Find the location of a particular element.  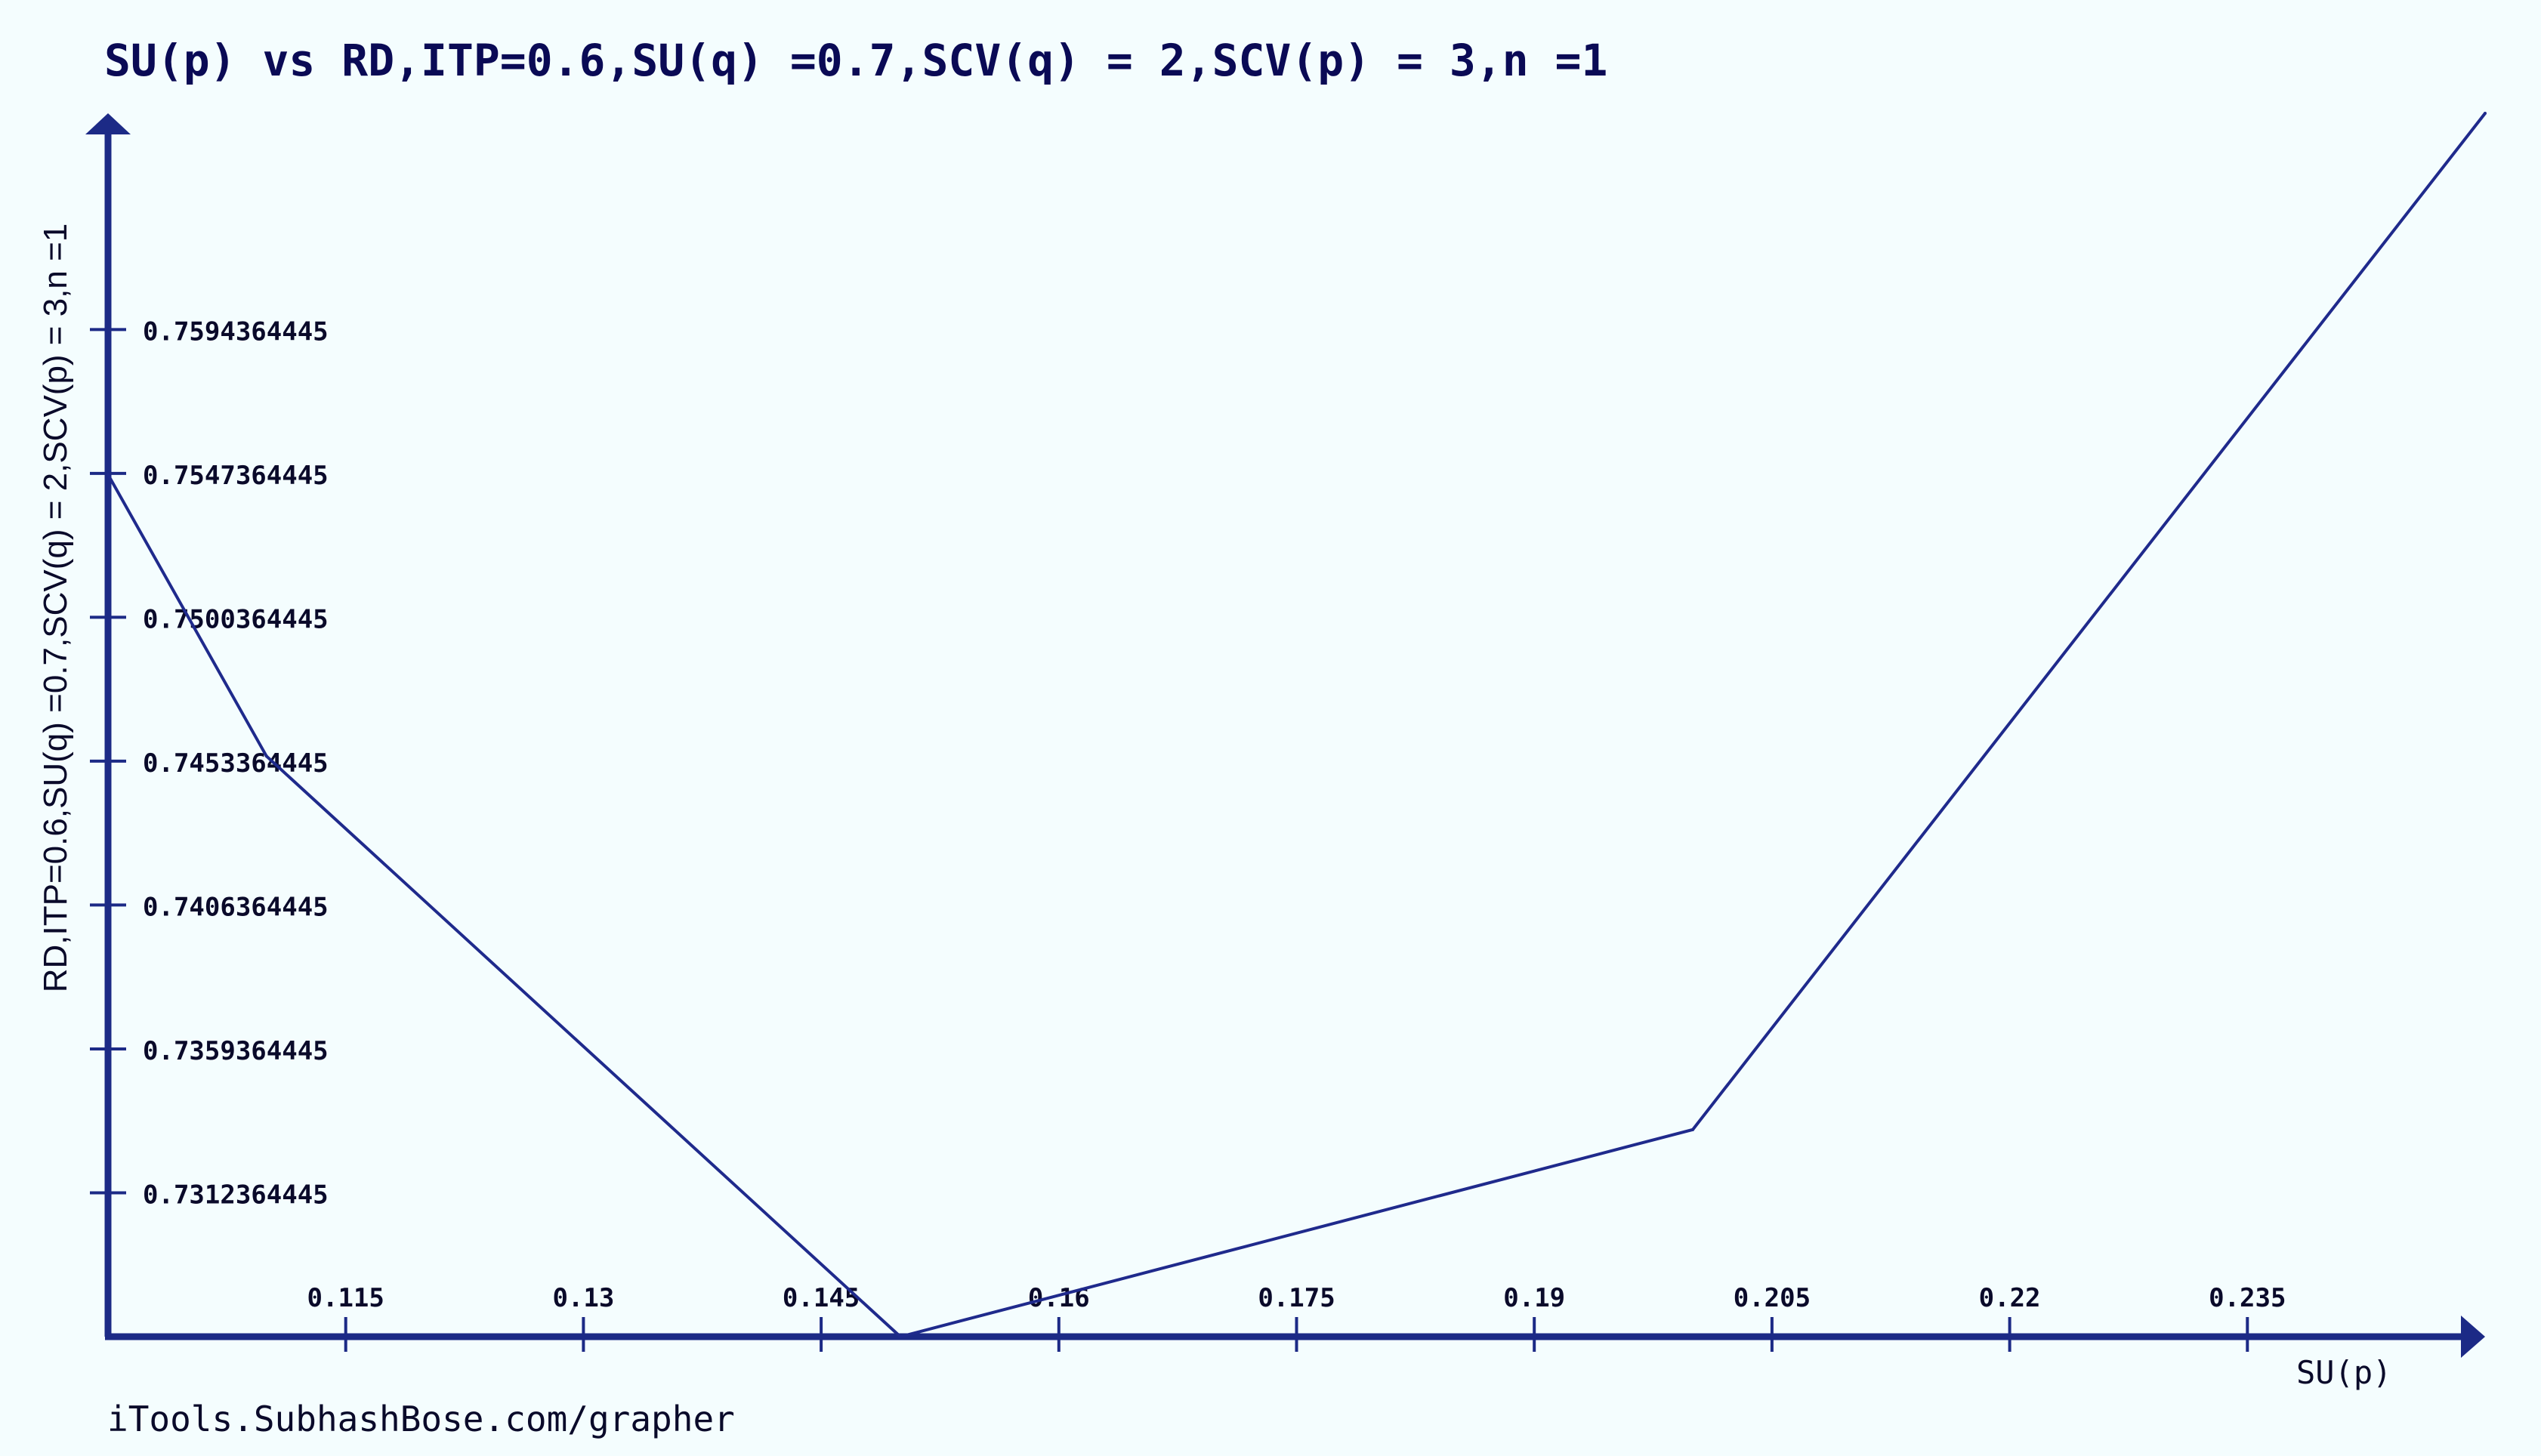

x-tick-label: 0.235 is located at coordinates (2247, 1298).